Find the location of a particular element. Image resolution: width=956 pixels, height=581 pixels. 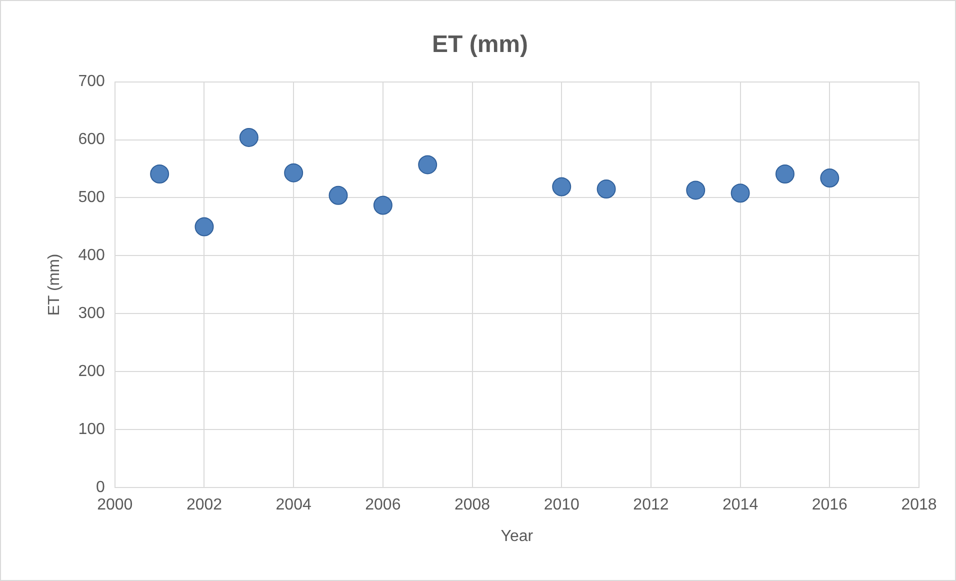

y-tick-label: 400 is located at coordinates (91, 255).